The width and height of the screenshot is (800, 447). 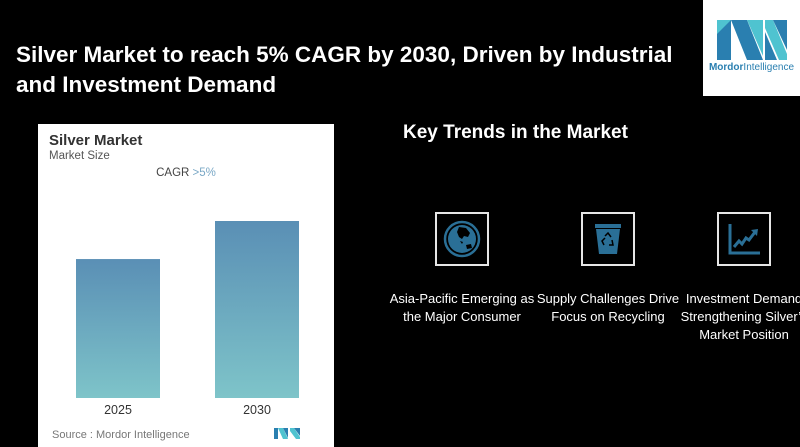 What do you see at coordinates (187, 319) in the screenshot?
I see `bar-chart: 2025 2030` at bounding box center [187, 319].